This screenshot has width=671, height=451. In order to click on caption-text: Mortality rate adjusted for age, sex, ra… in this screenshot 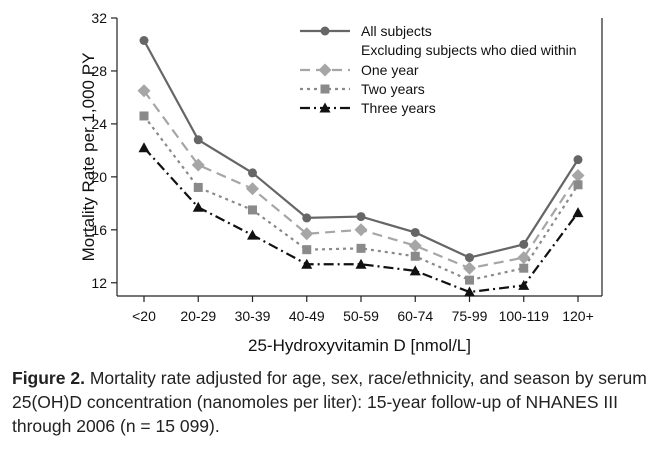, I will do `click(329, 402)`.